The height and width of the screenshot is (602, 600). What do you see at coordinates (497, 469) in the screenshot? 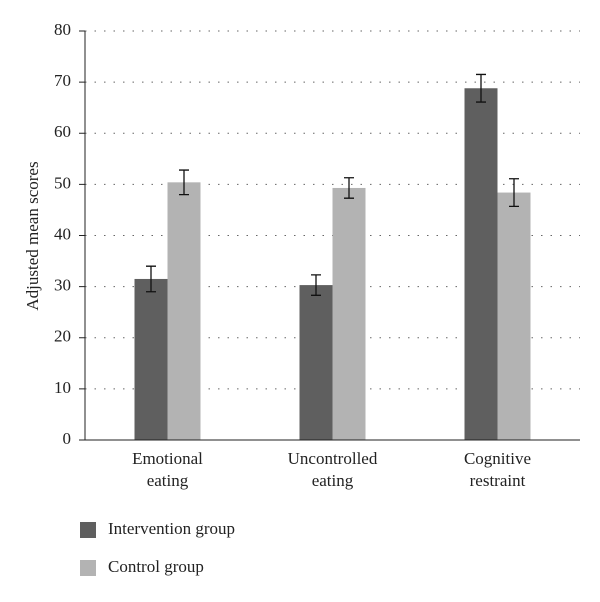
I see `x-tick-label: Cognitive restraint` at bounding box center [497, 469].